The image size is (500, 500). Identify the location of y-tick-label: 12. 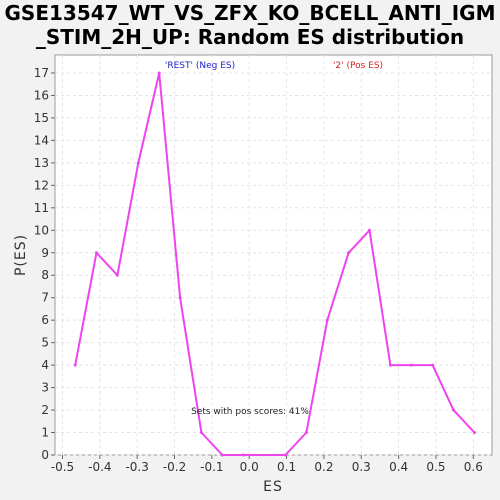
(41, 185).